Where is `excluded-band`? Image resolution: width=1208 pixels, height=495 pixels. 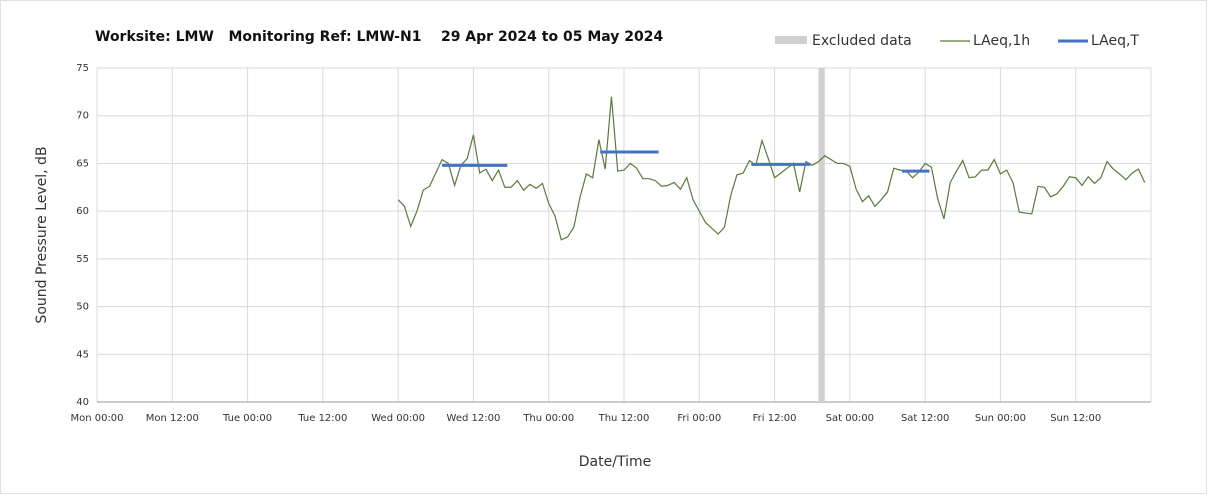
excluded-band is located at coordinates (821, 235).